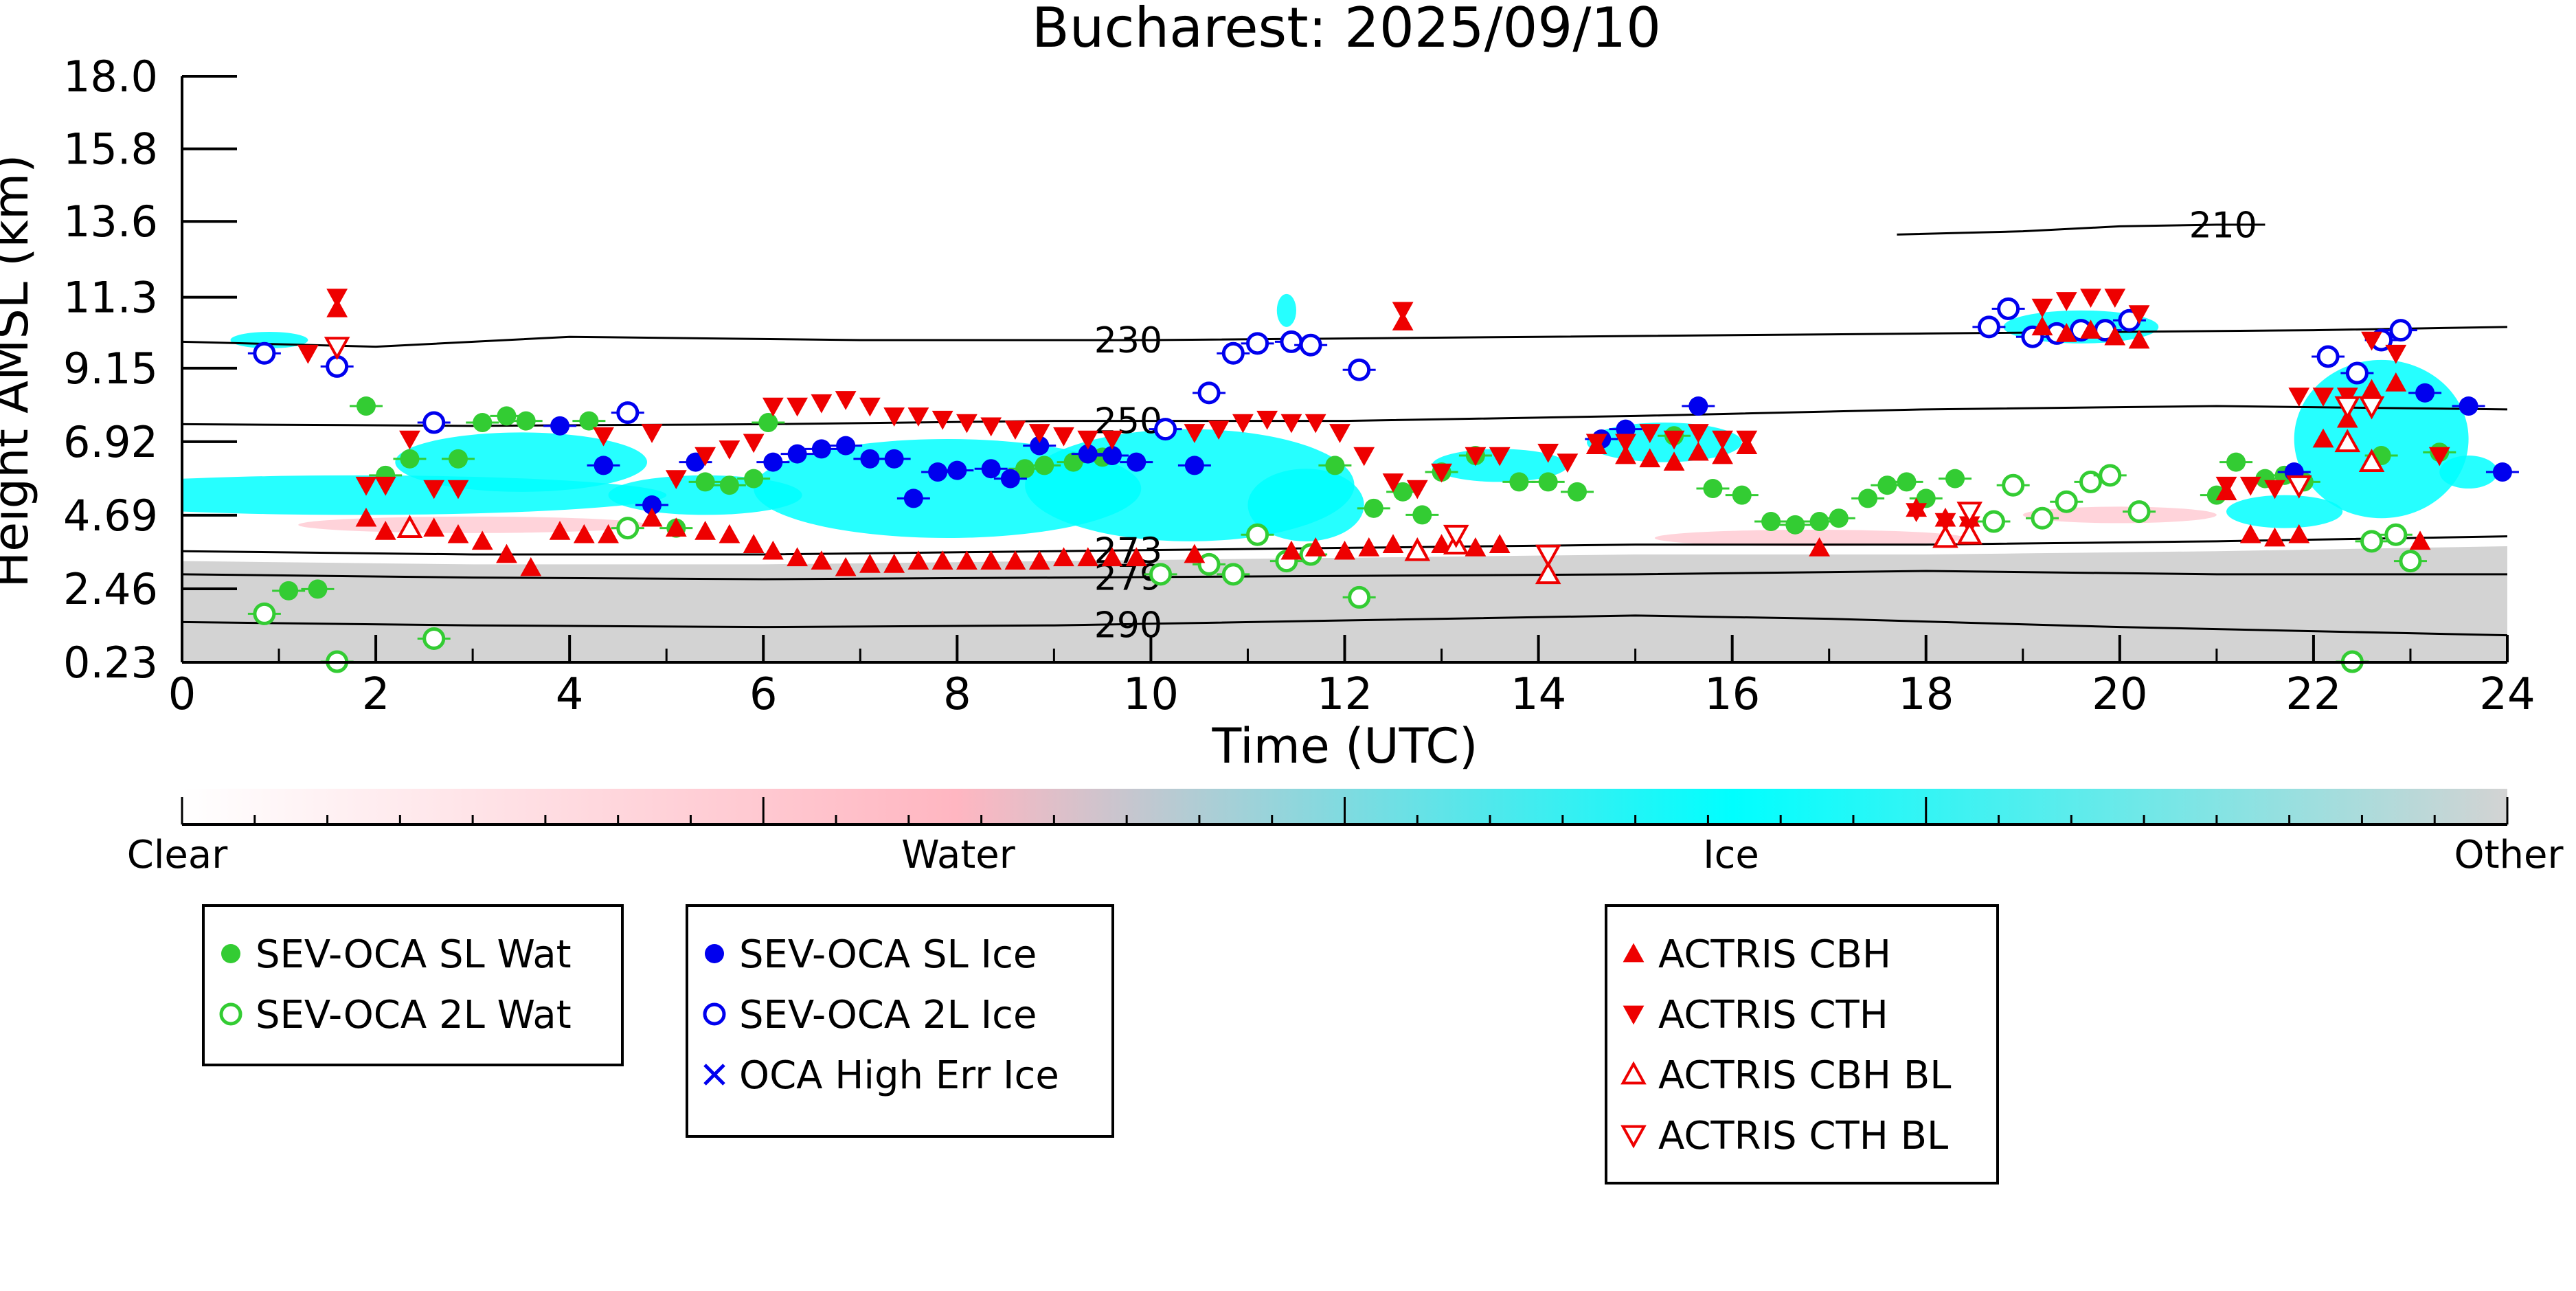 The width and height of the screenshot is (2576, 1291). What do you see at coordinates (376, 694) in the screenshot?
I see `x-tick-label: 2` at bounding box center [376, 694].